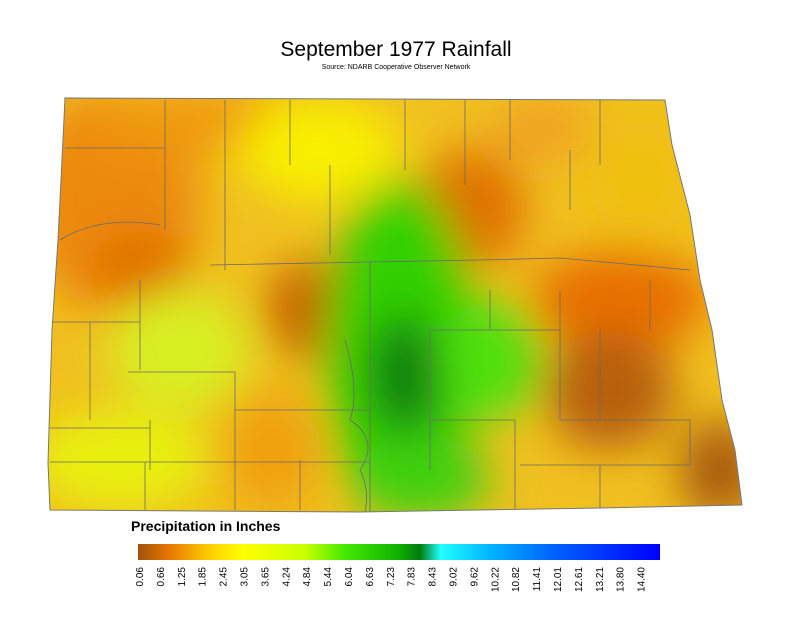 This screenshot has width=792, height=617. Describe the element at coordinates (286, 577) in the screenshot. I see `legend-label: 4.24` at that location.